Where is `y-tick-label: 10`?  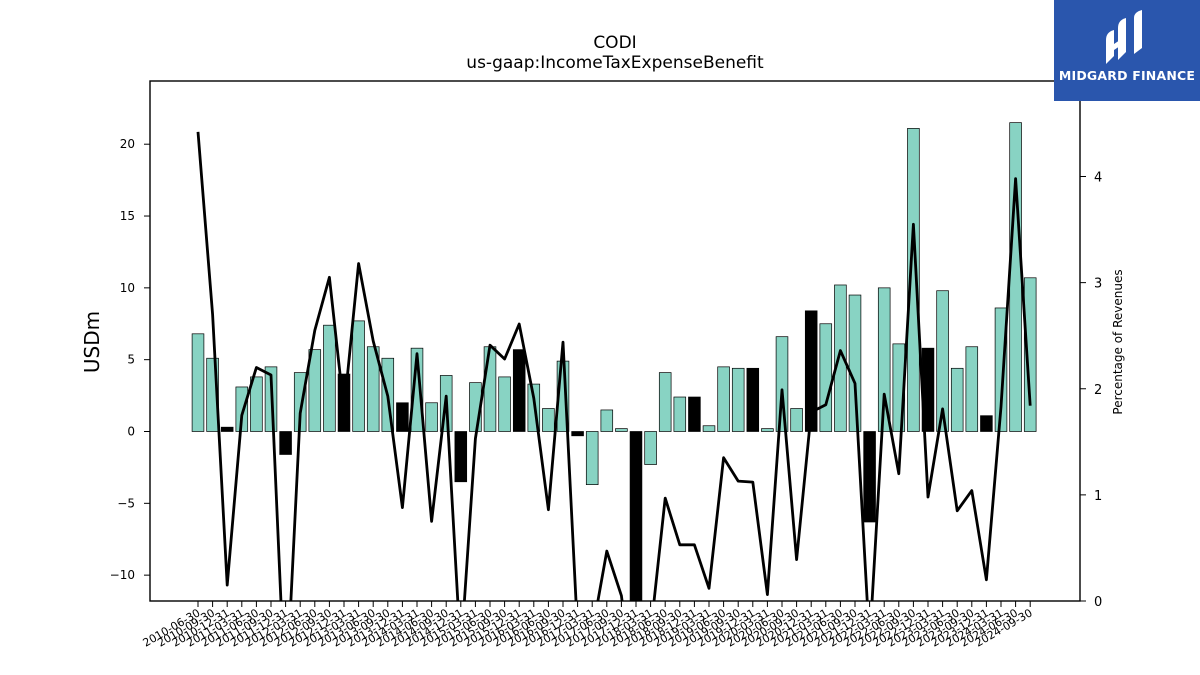
y-tick-label: 10 is located at coordinates (127, 288).